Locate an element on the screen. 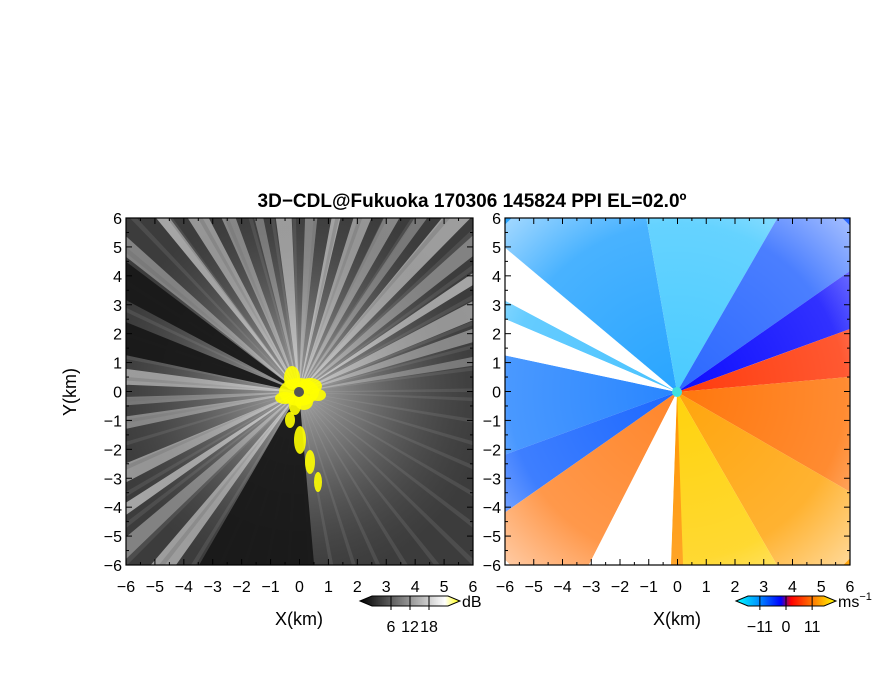  colorbar-tick-label: 18 is located at coordinates (429, 627).